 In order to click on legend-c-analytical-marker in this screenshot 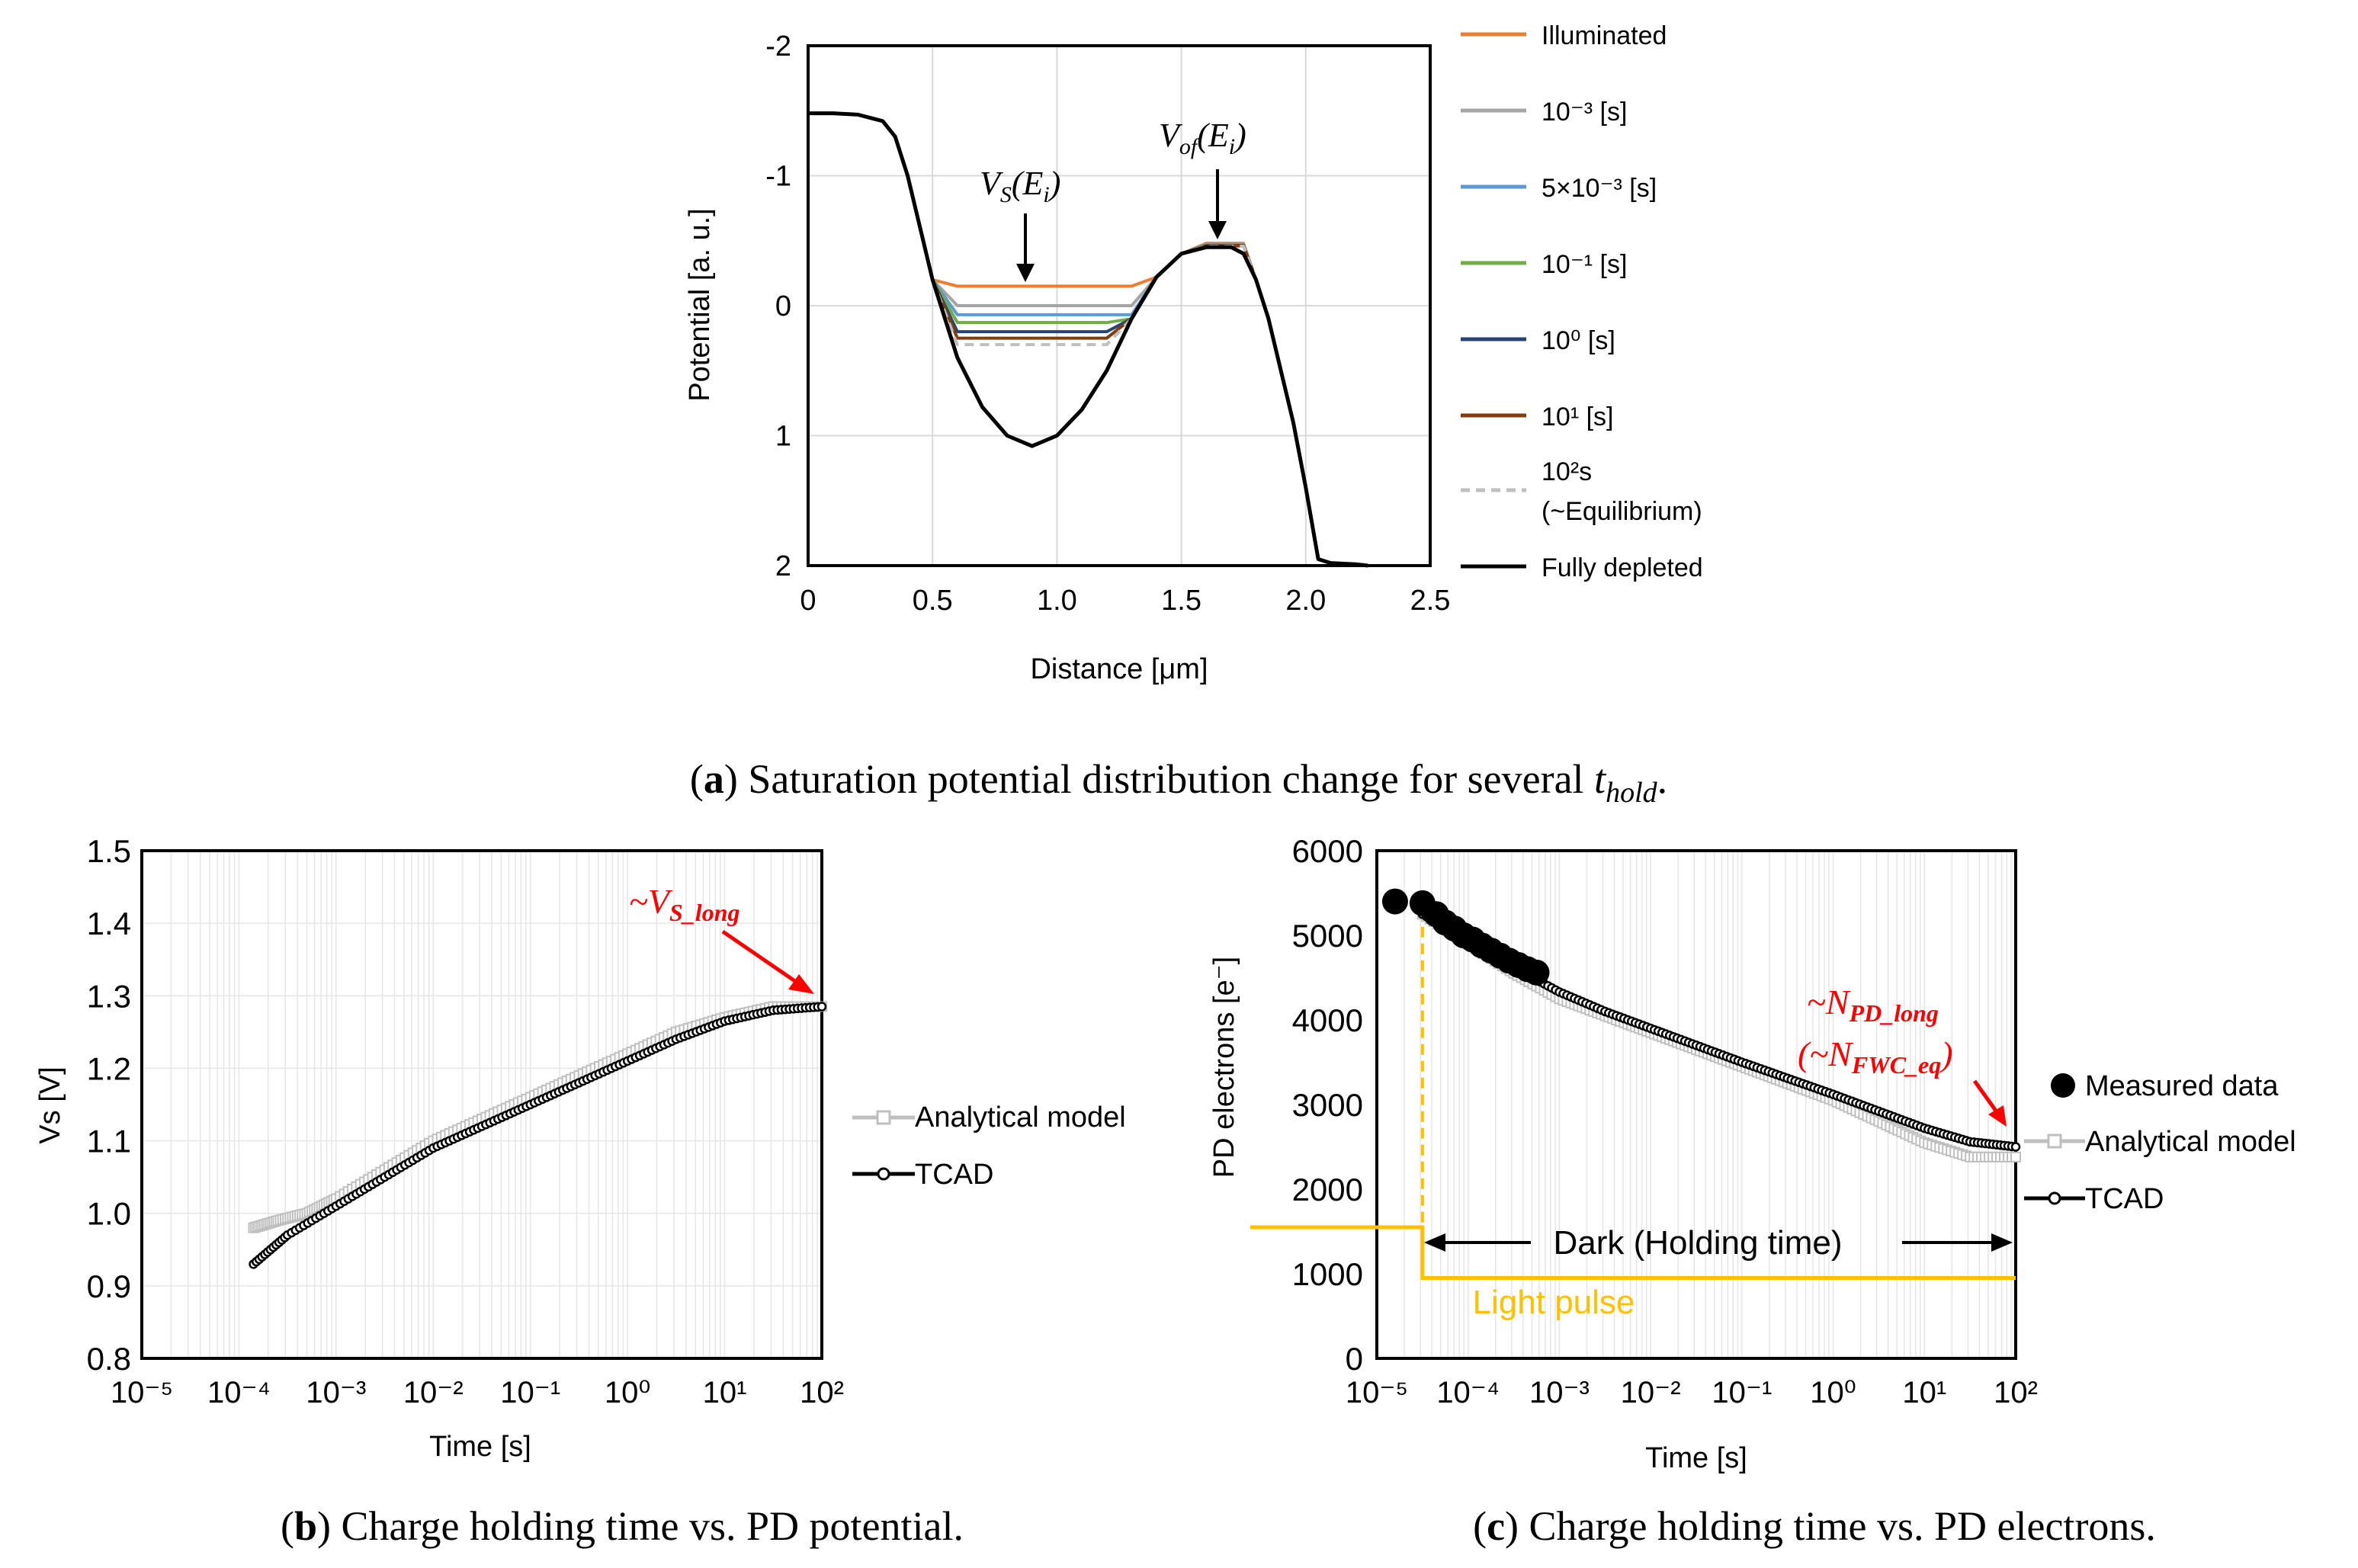, I will do `click(2054, 1141)`.